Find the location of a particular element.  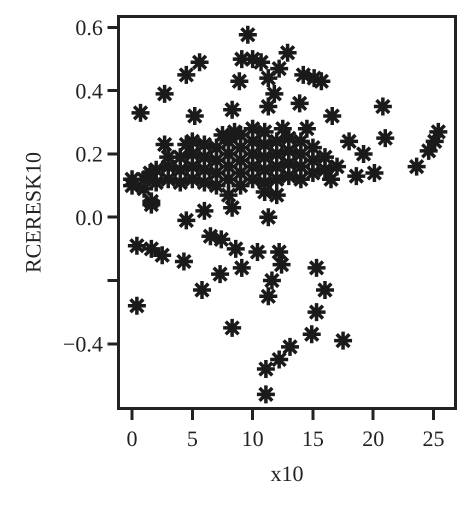

x-tick-label: 15 is located at coordinates (313, 439).